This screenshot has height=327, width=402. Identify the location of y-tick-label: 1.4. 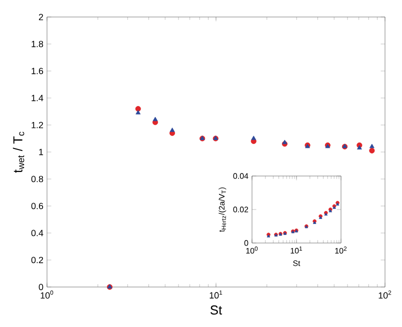
(38, 98).